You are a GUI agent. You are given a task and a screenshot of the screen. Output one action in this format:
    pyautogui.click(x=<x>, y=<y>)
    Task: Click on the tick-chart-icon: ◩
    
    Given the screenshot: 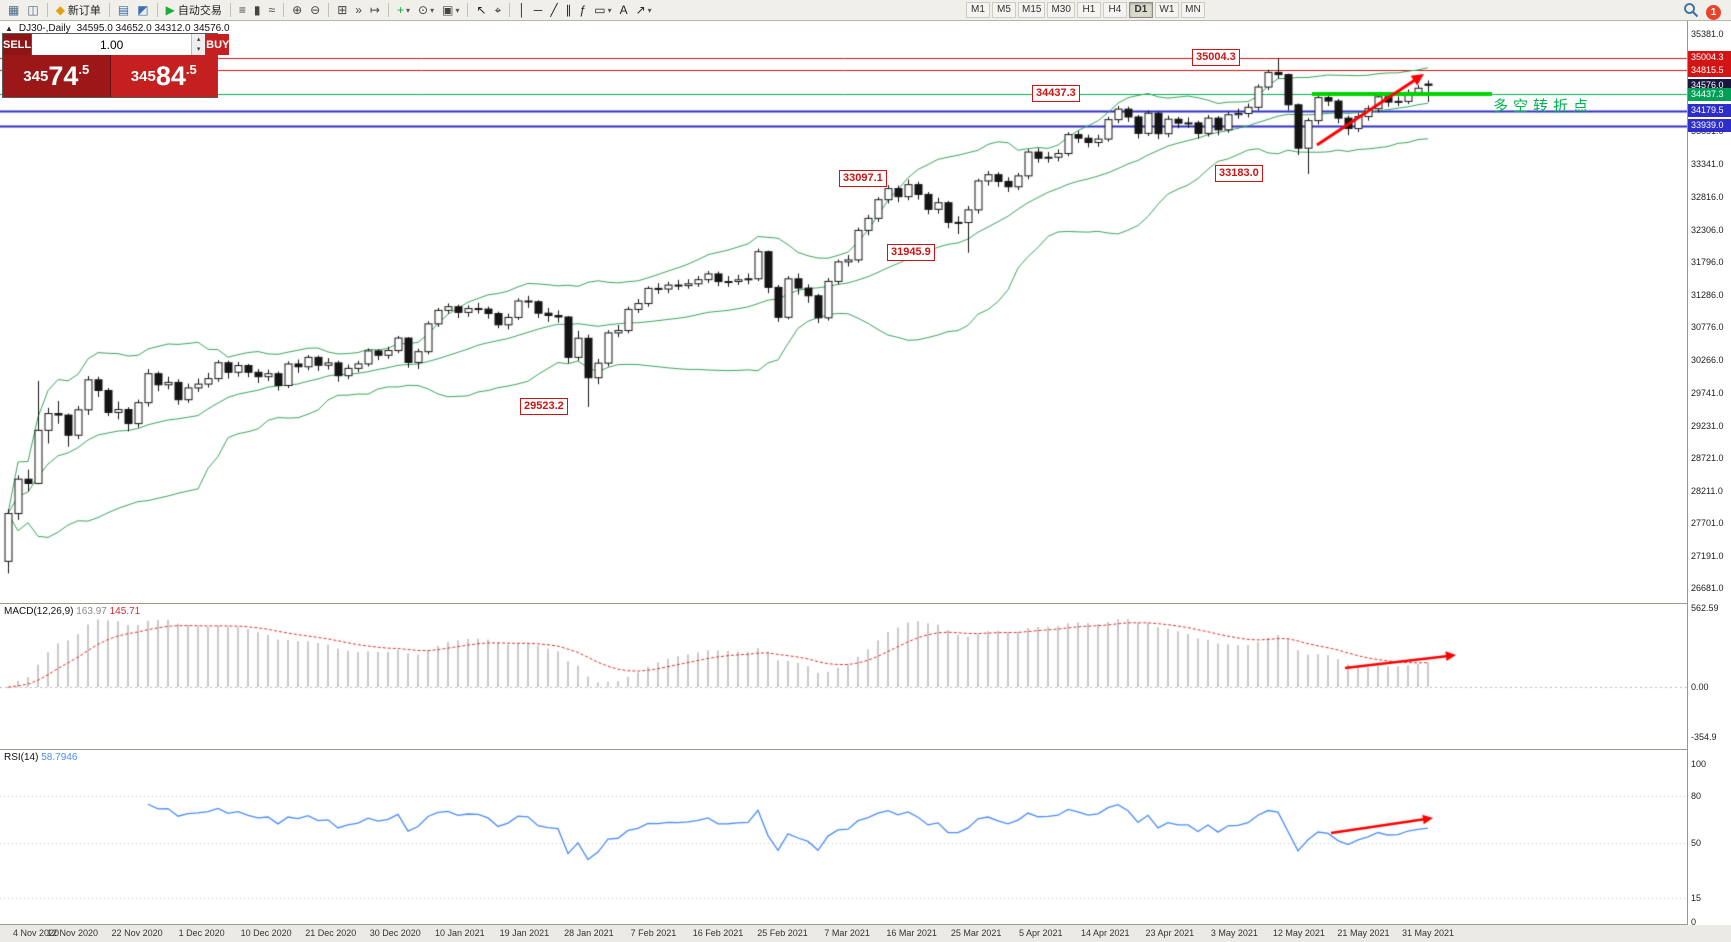 What is the action you would take?
    pyautogui.click(x=143, y=10)
    